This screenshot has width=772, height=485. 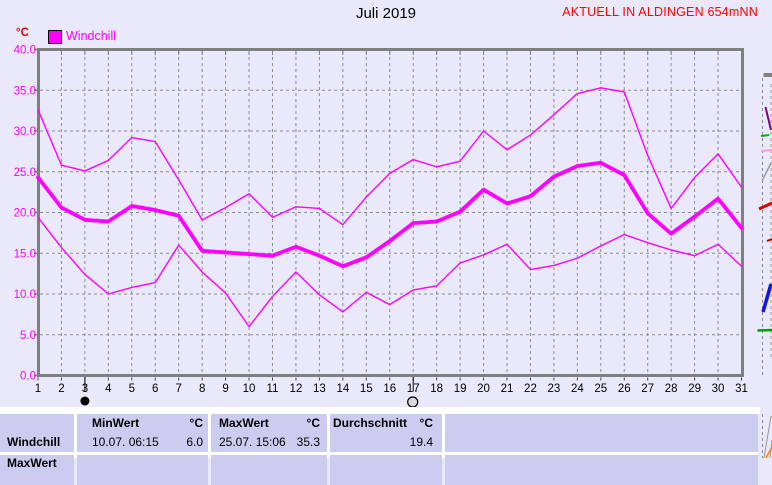 I want to click on table-cell-durchschnitt: Durchschnitt °C 19.4, so click(x=386, y=433).